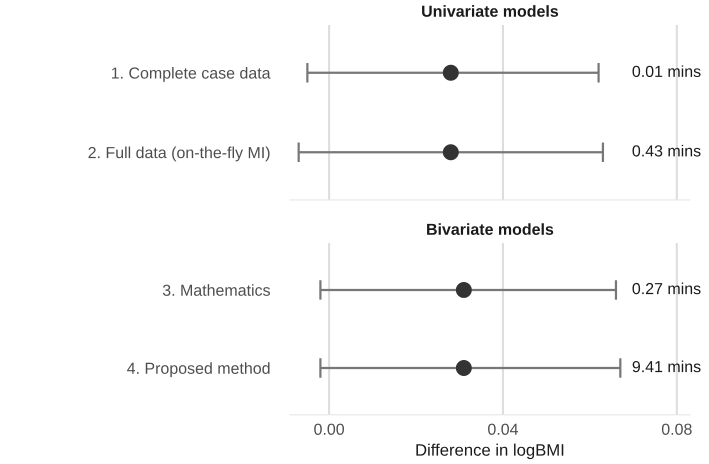 This screenshot has height=464, width=709. I want to click on annotation: 0.43 mins, so click(666, 150).